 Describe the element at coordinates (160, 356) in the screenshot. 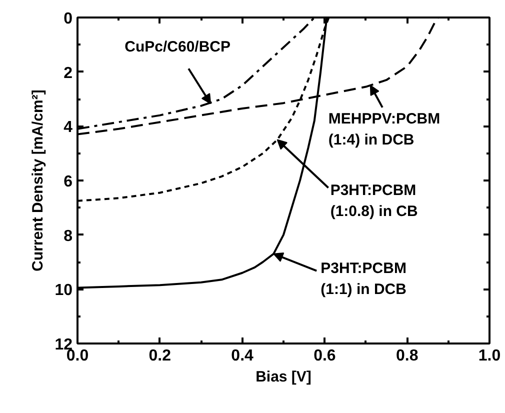

I see `x-tick-label: 0.2` at that location.